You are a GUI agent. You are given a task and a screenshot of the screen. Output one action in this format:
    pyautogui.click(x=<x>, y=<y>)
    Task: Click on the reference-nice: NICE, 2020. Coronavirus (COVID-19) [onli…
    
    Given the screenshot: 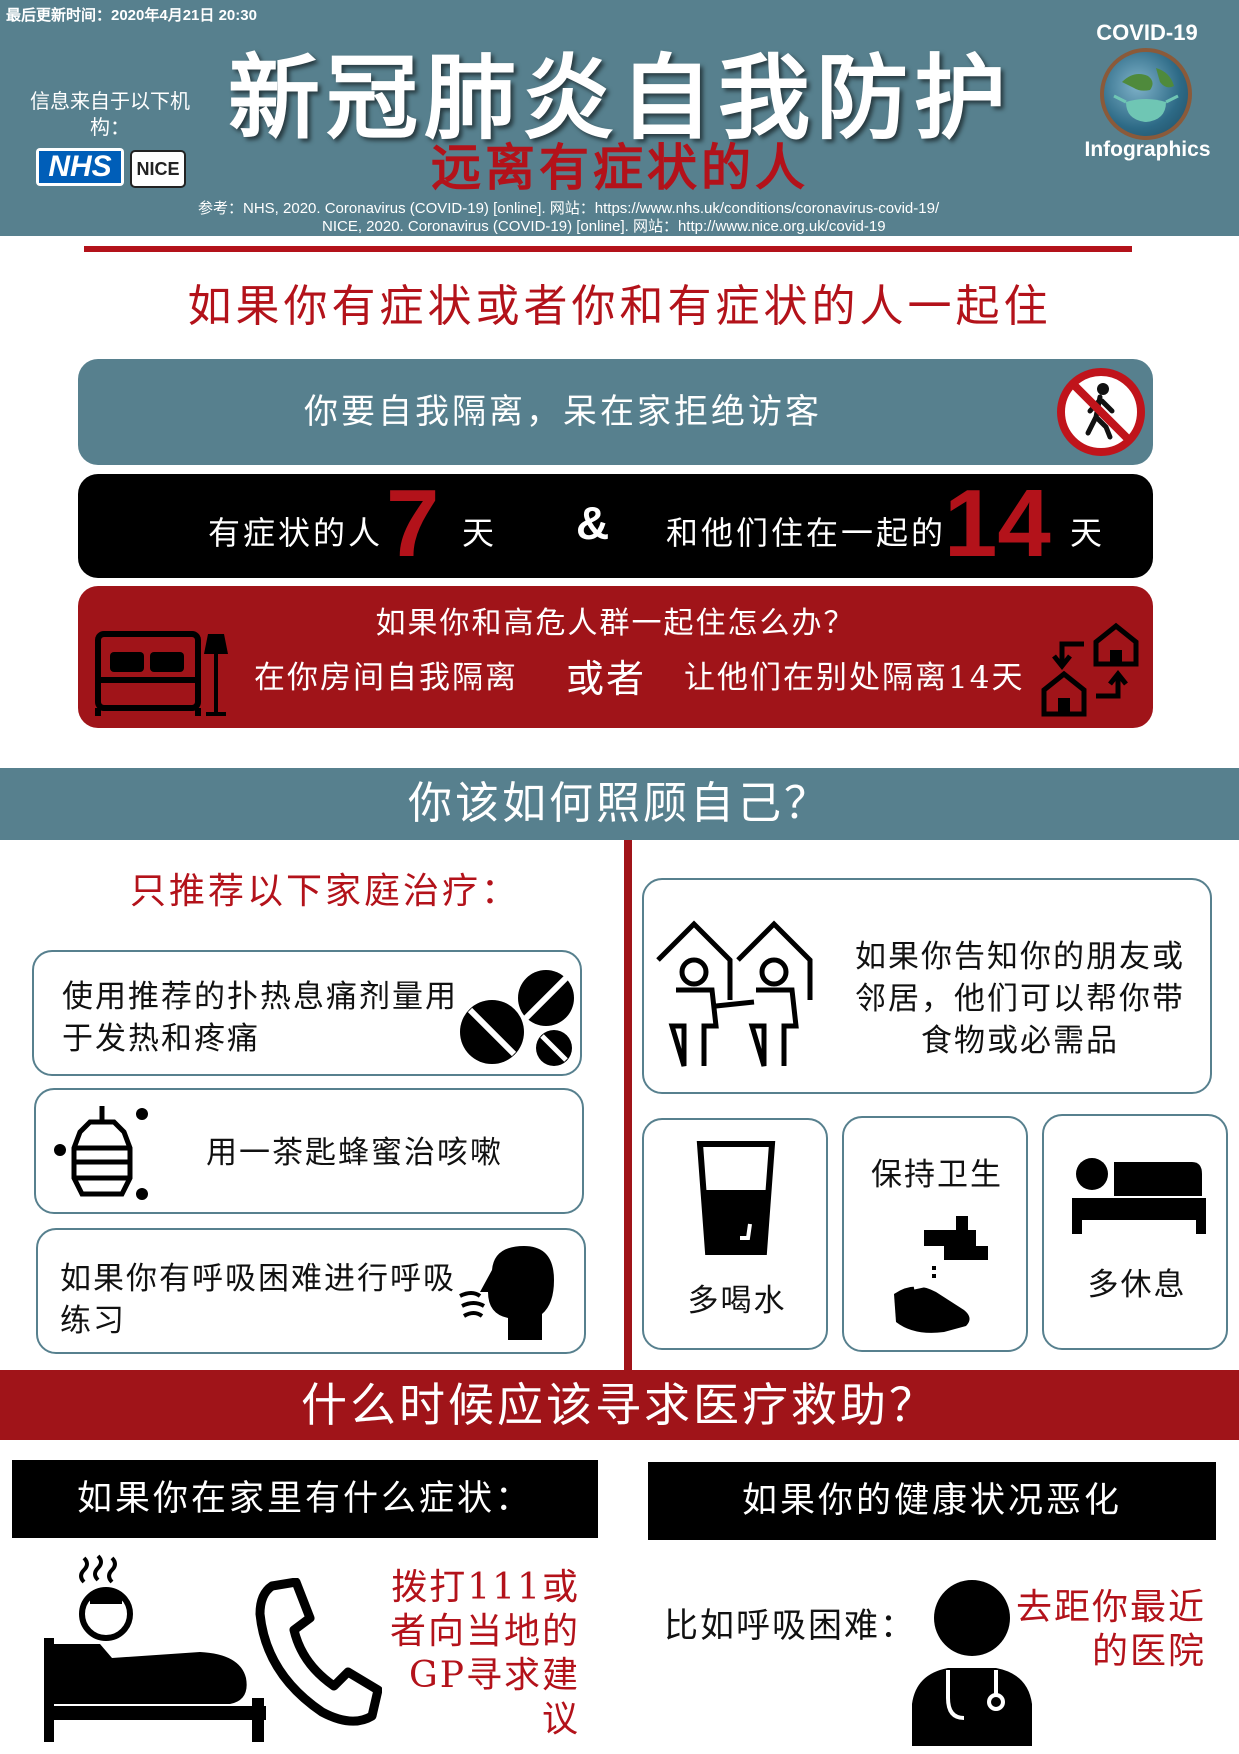 What is the action you would take?
    pyautogui.click(x=604, y=225)
    